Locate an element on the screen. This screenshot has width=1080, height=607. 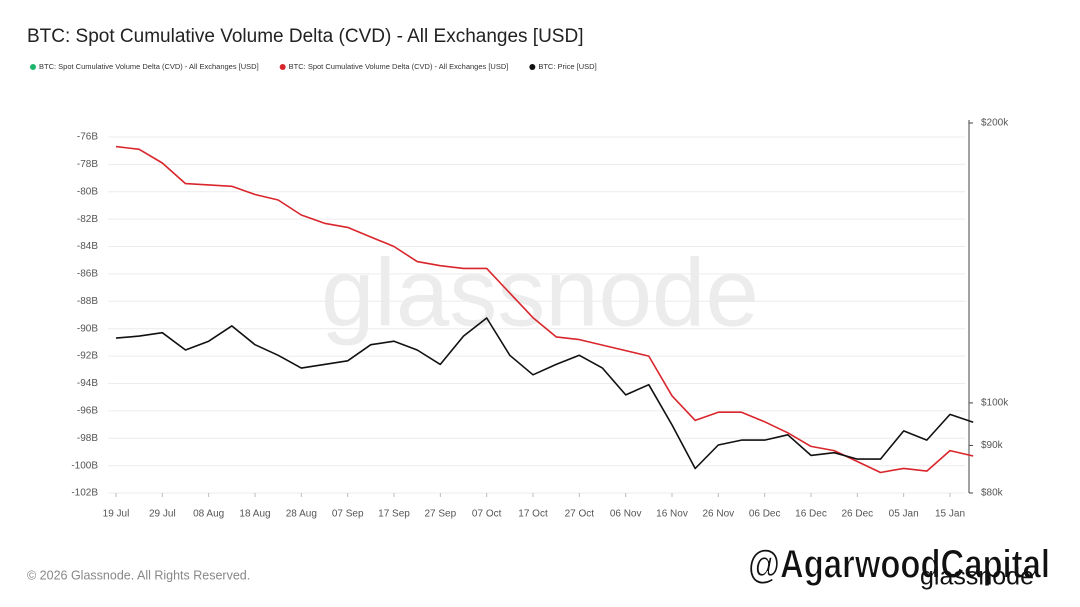
x-tick-label: 06 Nov is located at coordinates (626, 514).